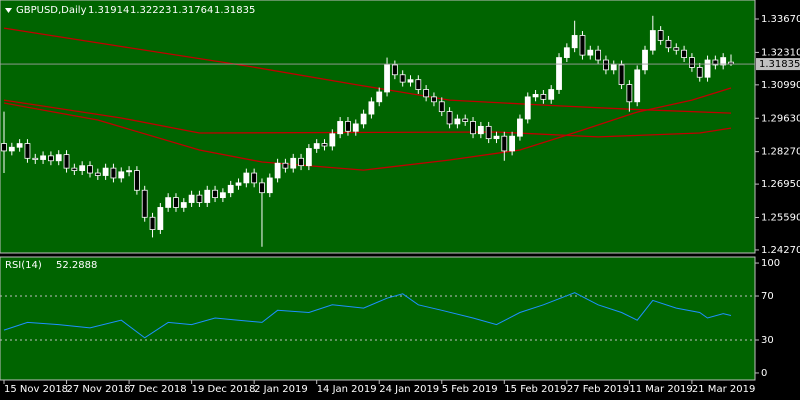  What do you see at coordinates (780, 52) in the screenshot?
I see `y-tick-label: 1.32310` at bounding box center [780, 52].